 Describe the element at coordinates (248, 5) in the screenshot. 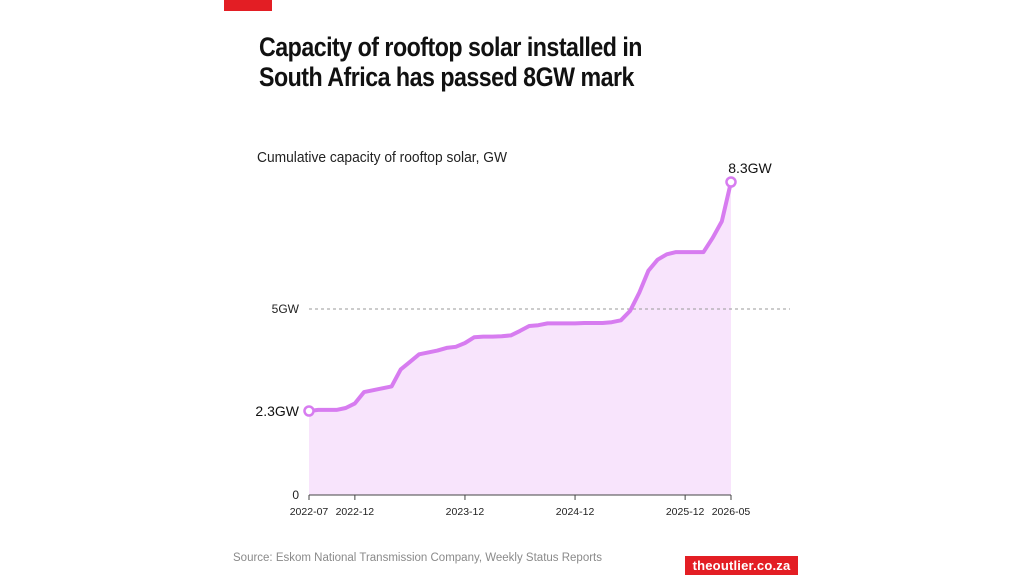

I see `brand-accent-bar` at that location.